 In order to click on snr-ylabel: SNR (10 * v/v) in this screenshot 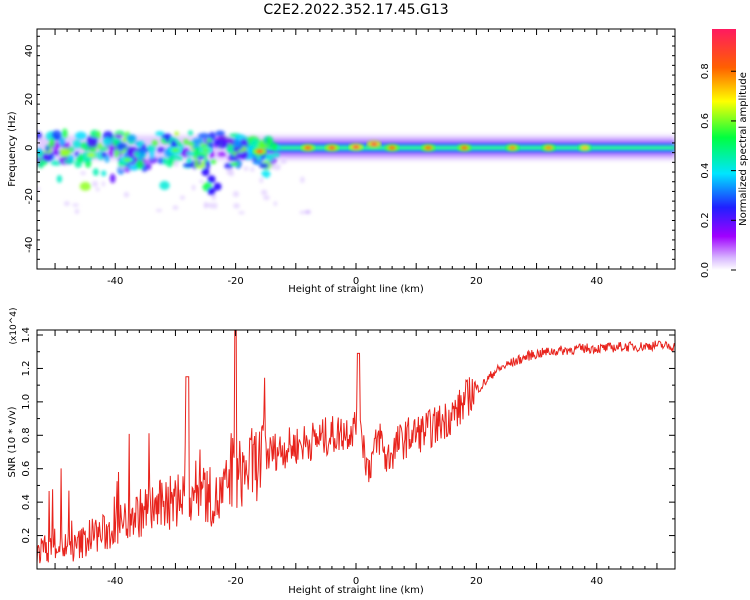, I will do `click(12, 441)`.